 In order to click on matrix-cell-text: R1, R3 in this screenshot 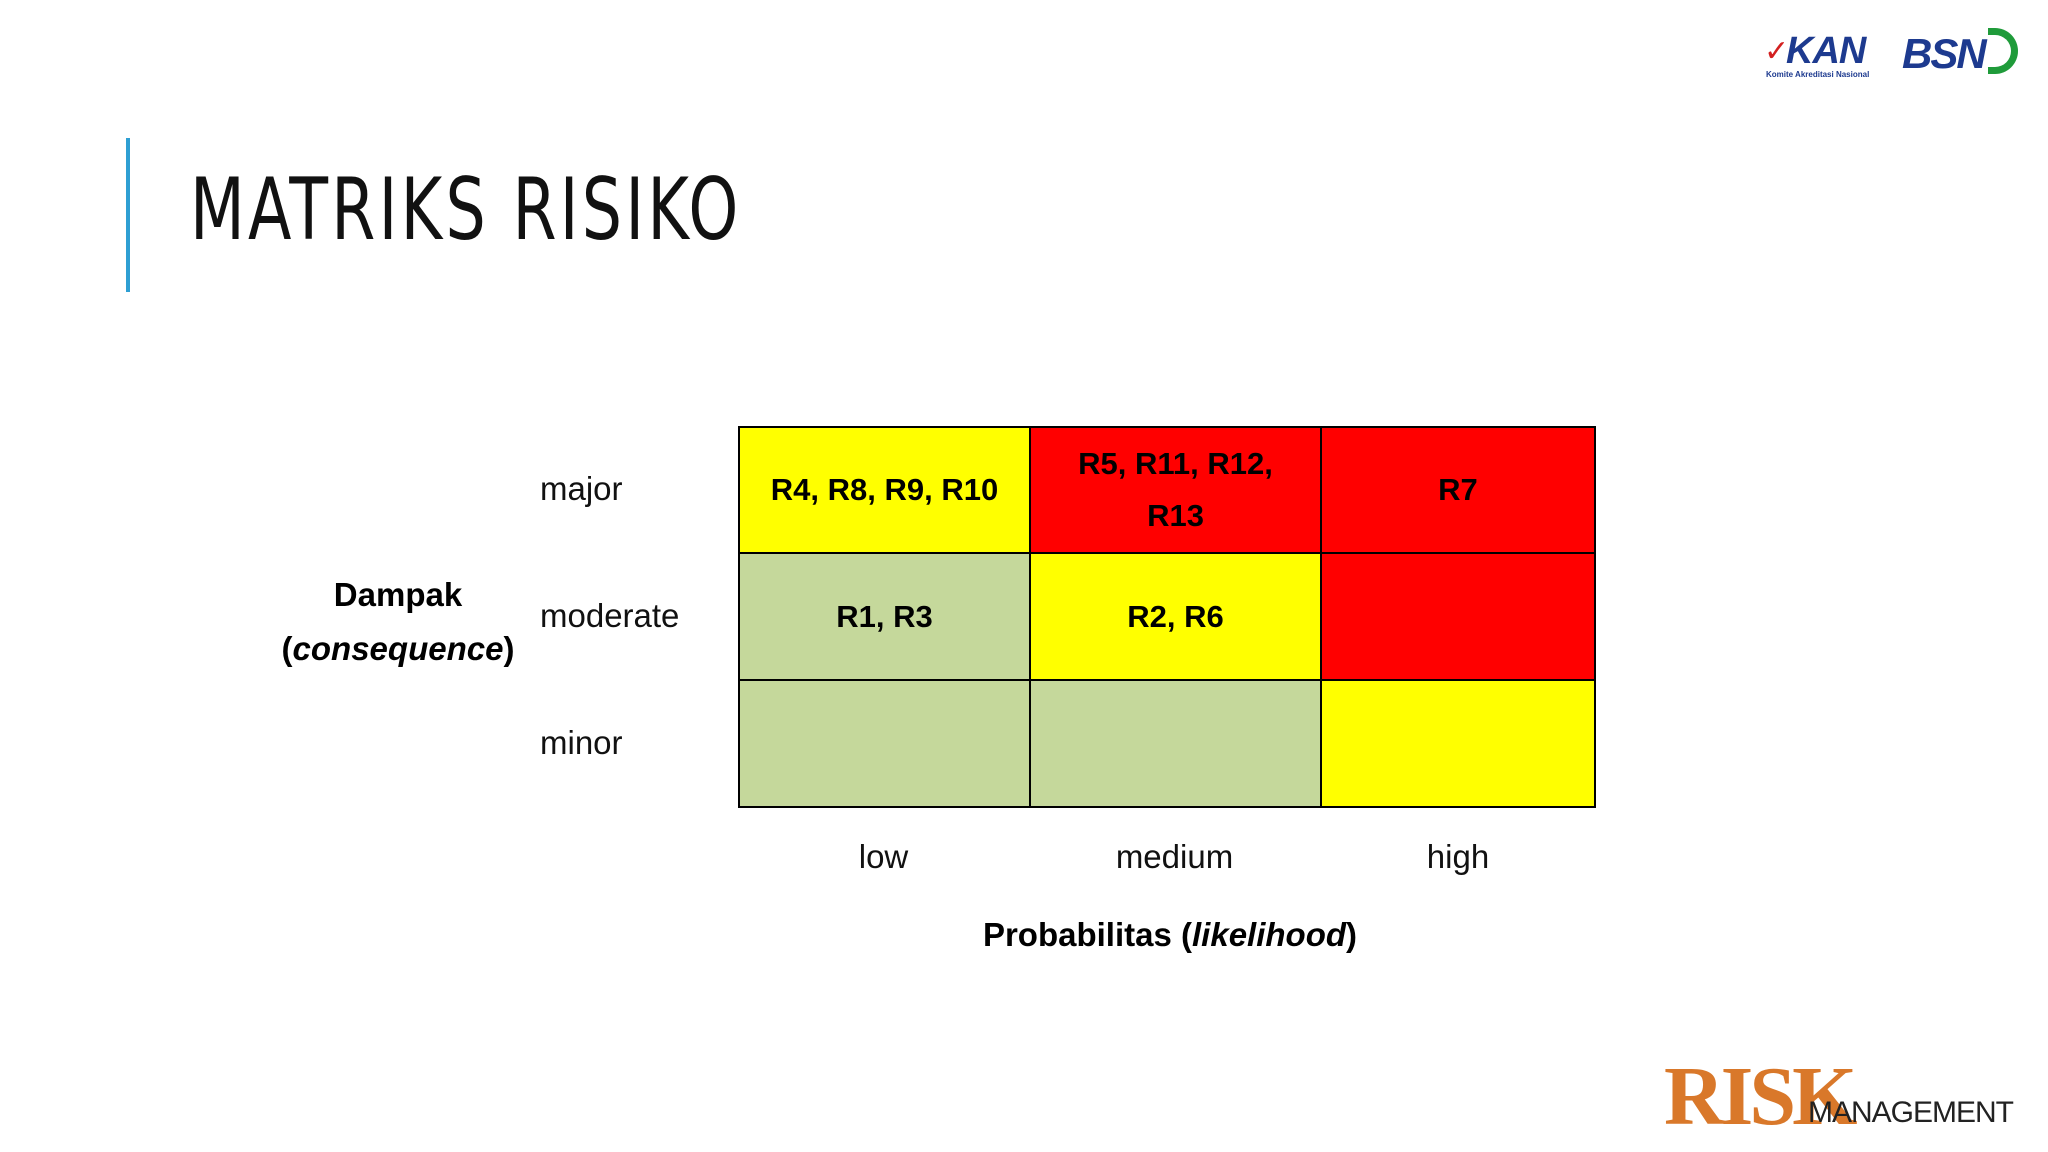, I will do `click(884, 616)`.